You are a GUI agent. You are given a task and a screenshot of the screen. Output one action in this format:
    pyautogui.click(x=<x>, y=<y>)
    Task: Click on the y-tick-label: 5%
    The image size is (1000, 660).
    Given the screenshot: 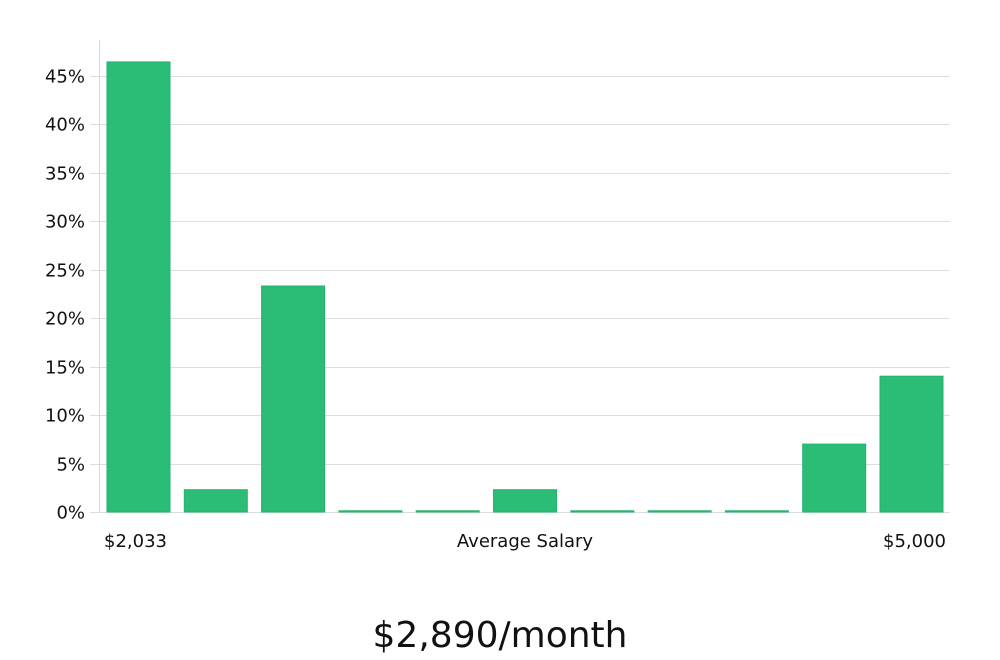 What is the action you would take?
    pyautogui.click(x=70, y=465)
    